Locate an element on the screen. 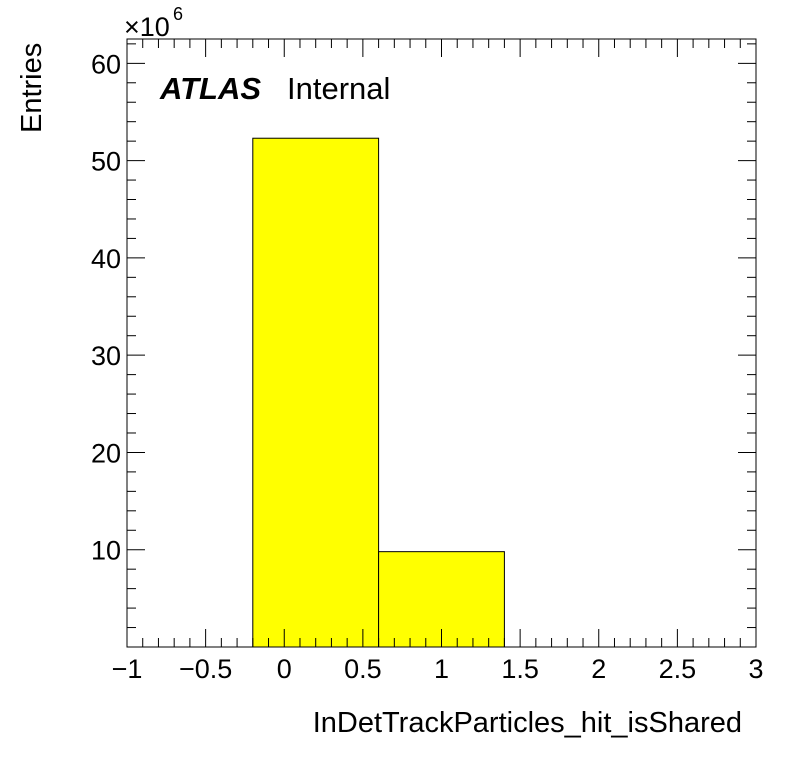 This screenshot has width=796, height=772. y-tick-label: 10 is located at coordinates (106, 551).